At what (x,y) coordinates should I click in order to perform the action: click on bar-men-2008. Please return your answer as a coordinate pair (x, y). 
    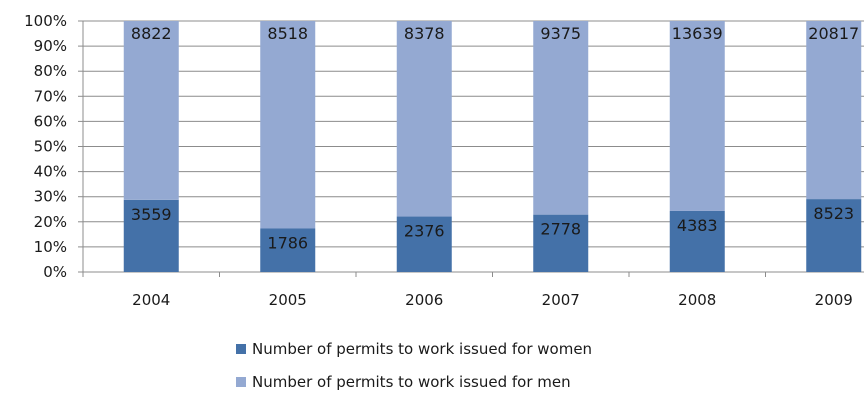
    Looking at the image, I should click on (697, 116).